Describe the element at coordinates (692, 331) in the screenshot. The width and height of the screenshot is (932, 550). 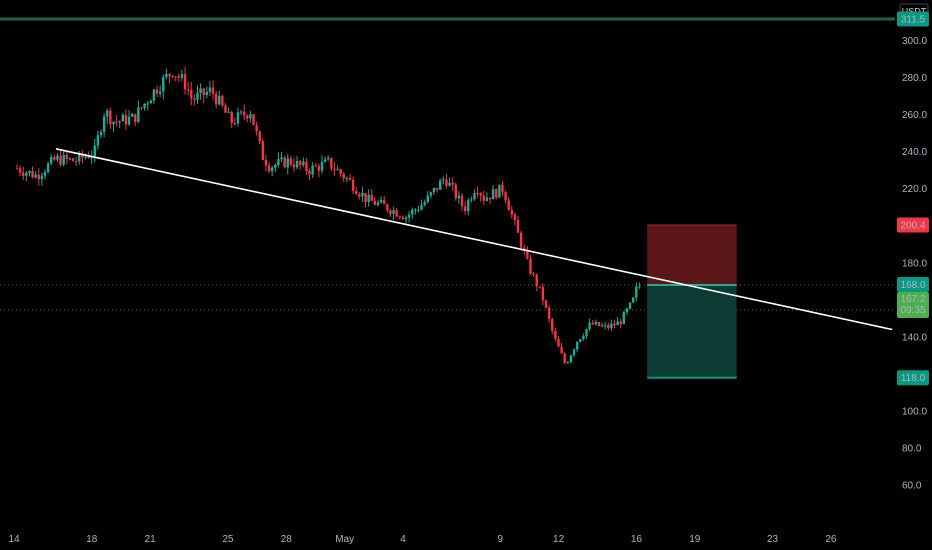
I see `take-profit-zone` at that location.